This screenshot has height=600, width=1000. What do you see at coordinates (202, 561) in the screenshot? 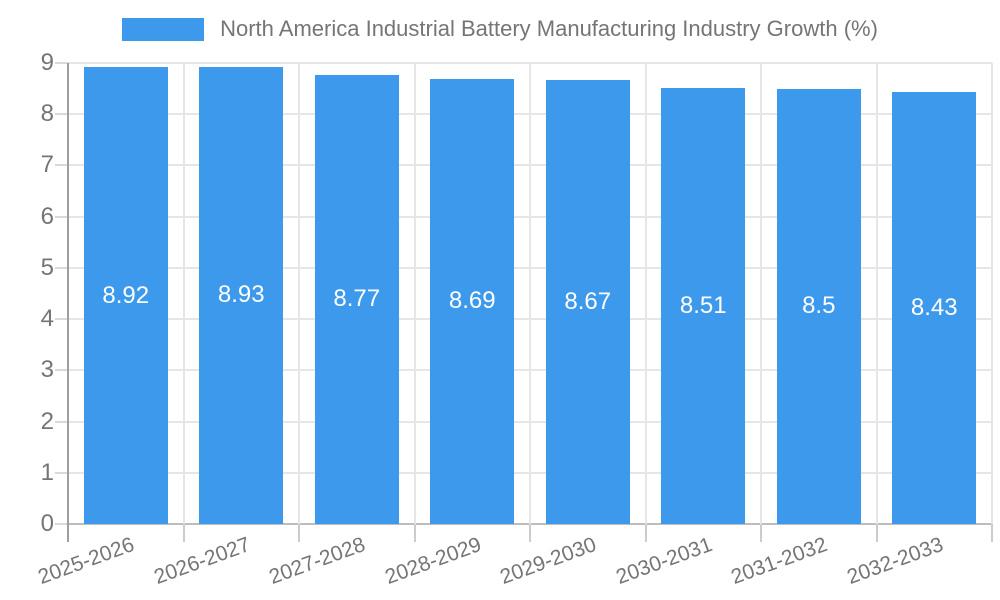
I see `x-axis-label: 2026-2027` at bounding box center [202, 561].